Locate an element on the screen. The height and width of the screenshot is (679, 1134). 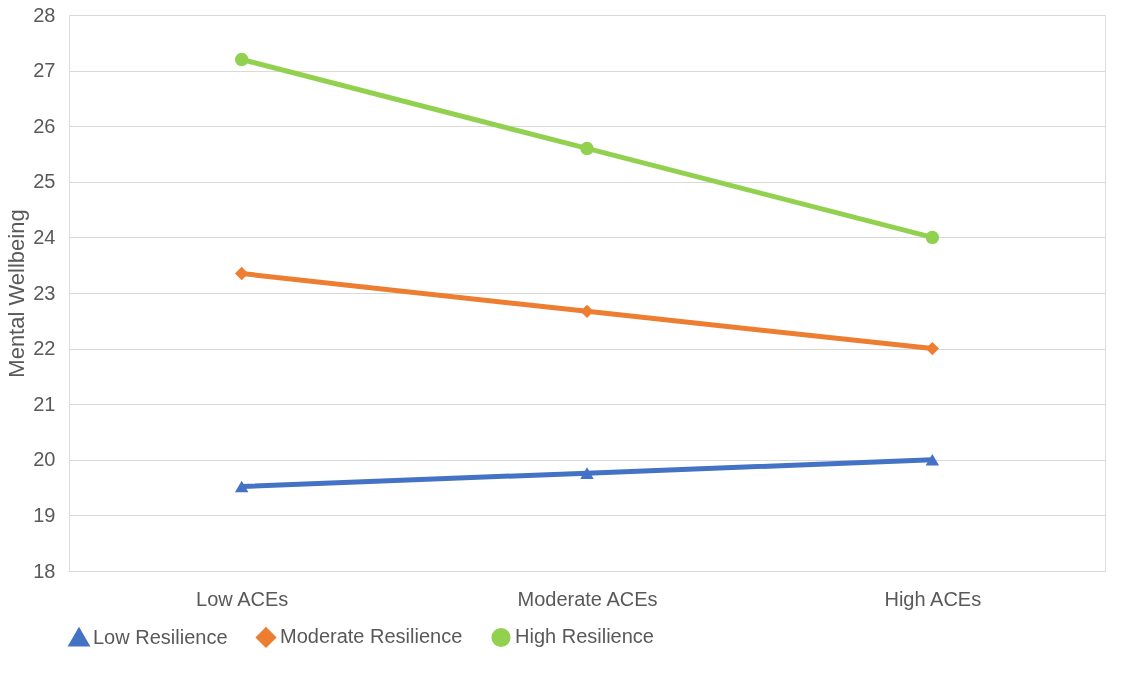
y-tick-label: 24 is located at coordinates (44, 236).